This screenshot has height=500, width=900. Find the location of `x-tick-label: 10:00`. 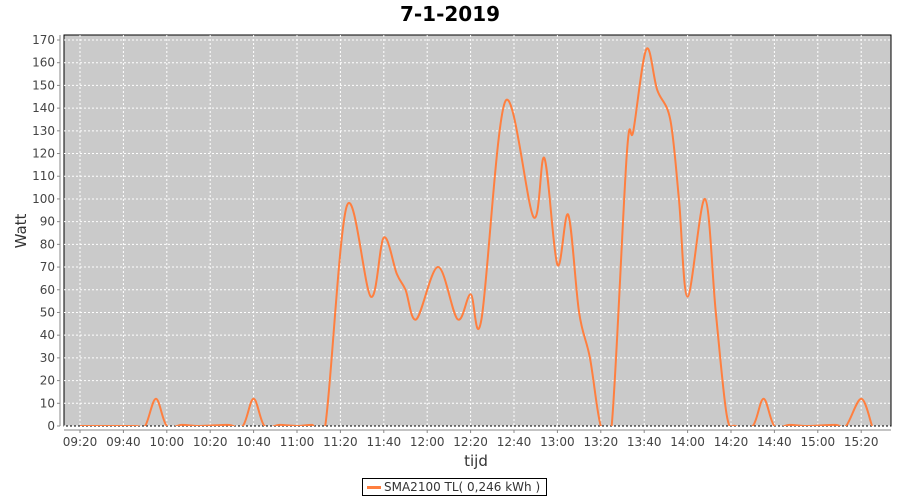

x-tick-label: 10:00 is located at coordinates (167, 442).